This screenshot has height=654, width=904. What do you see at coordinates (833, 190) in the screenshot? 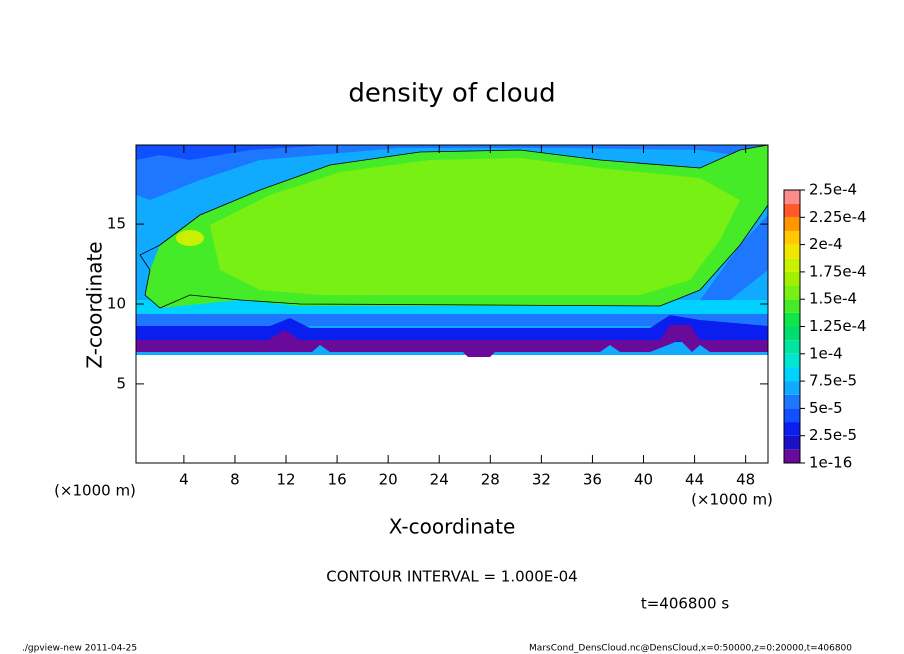
I see `colorbar-label: 2.5e-4` at bounding box center [833, 190].